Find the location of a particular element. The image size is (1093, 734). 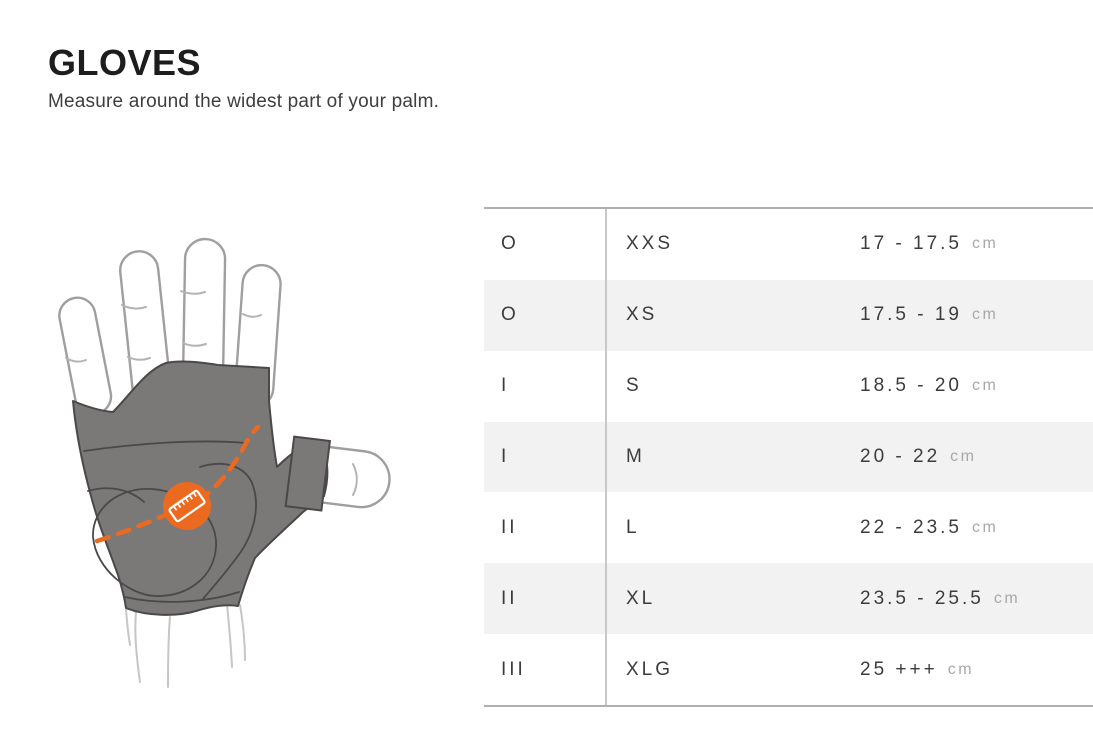

size-range: 25 +++ is located at coordinates (899, 669).